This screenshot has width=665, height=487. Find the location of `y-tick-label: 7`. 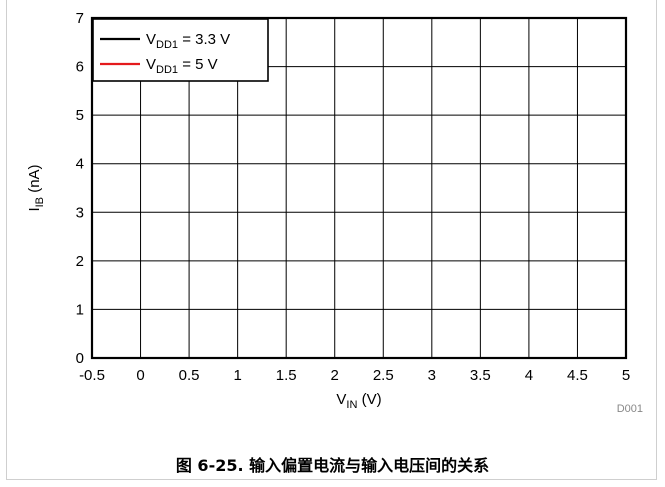

y-tick-label: 7 is located at coordinates (80, 18).